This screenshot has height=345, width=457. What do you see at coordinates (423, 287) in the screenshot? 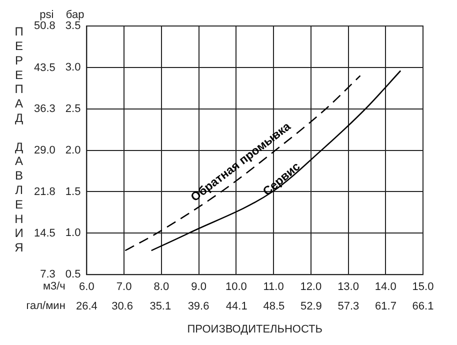
I see `x-tick-label: 15.0` at bounding box center [423, 287].